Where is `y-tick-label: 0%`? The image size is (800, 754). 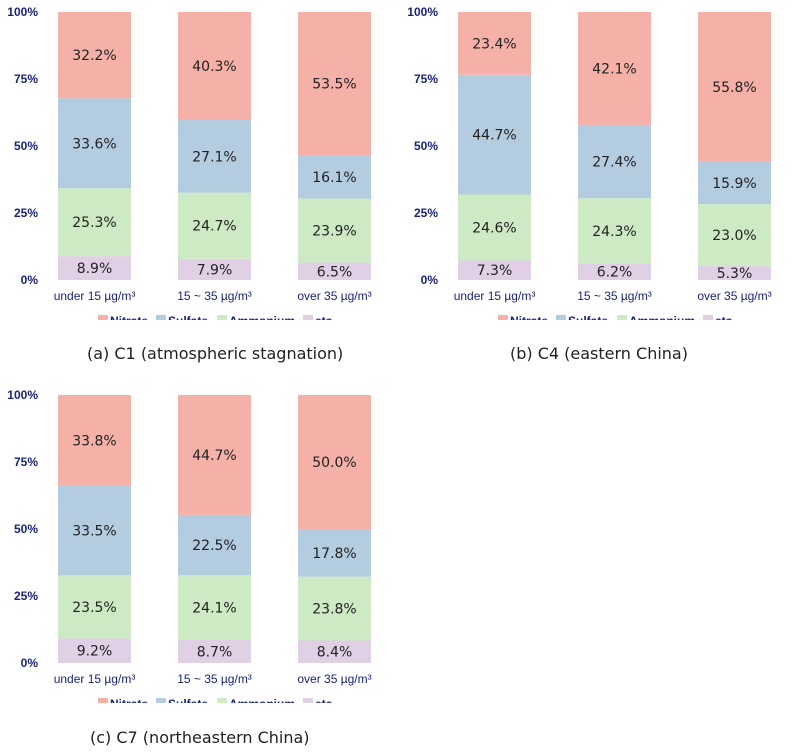
y-tick-label: 0% is located at coordinates (430, 280).